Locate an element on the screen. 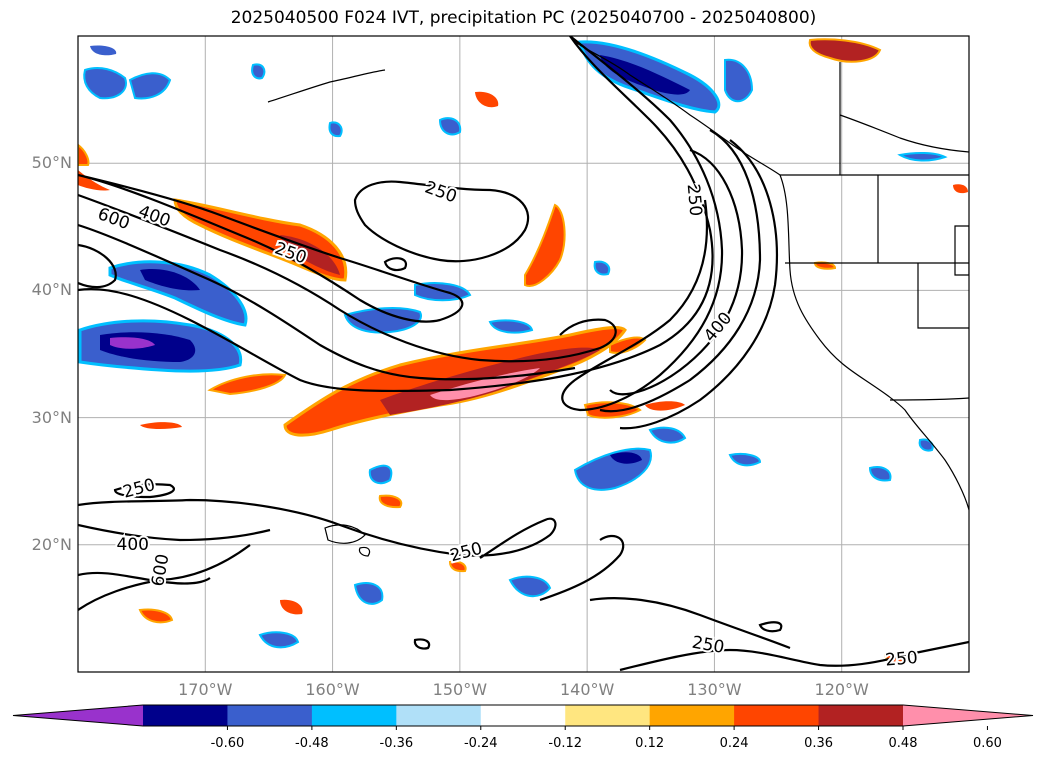  lon-label: 150°W is located at coordinates (460, 689).